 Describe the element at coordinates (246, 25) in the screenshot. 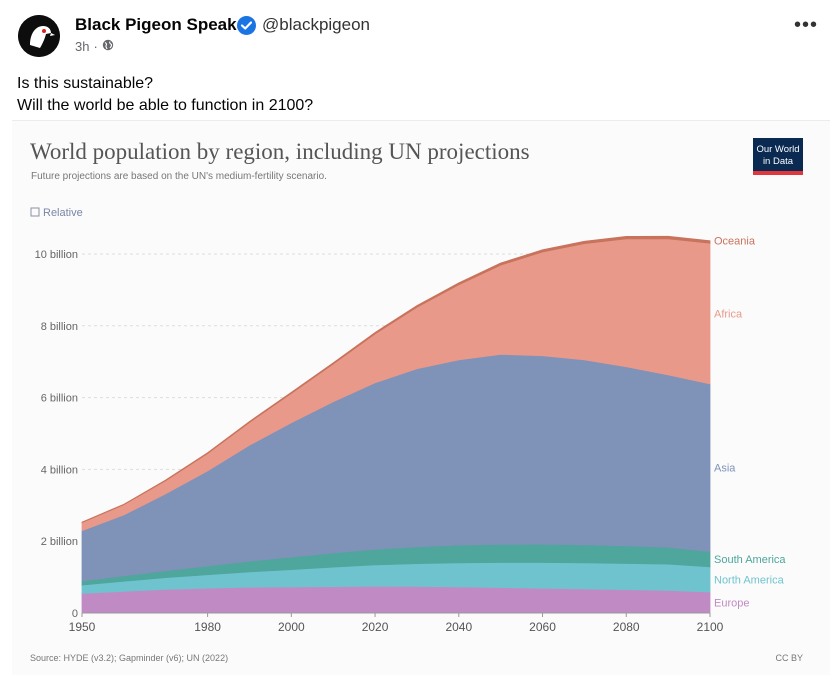

I see `verified-badge-icon` at that location.